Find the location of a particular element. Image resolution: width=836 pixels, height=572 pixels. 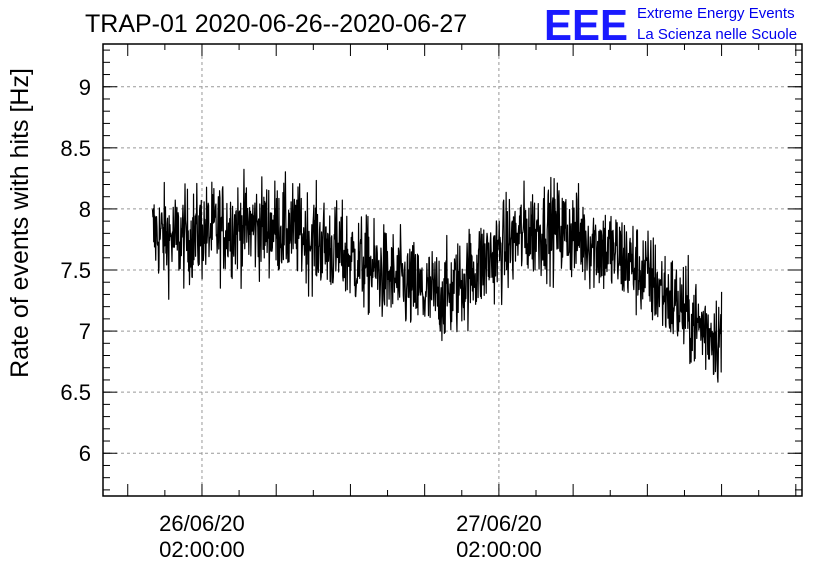

y-axis-label: Rate of events with hits [Hz] is located at coordinates (20, 223).